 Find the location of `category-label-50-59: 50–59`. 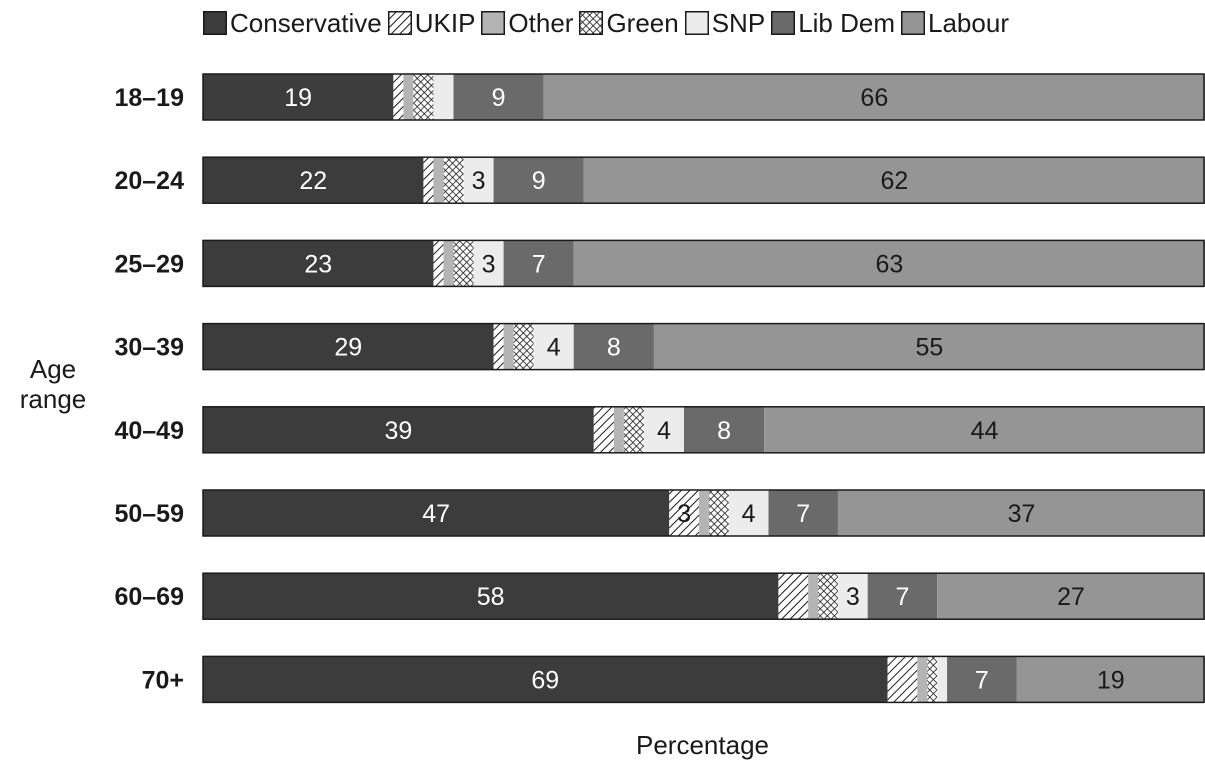

category-label-50-59: 50–59 is located at coordinates (149, 514).